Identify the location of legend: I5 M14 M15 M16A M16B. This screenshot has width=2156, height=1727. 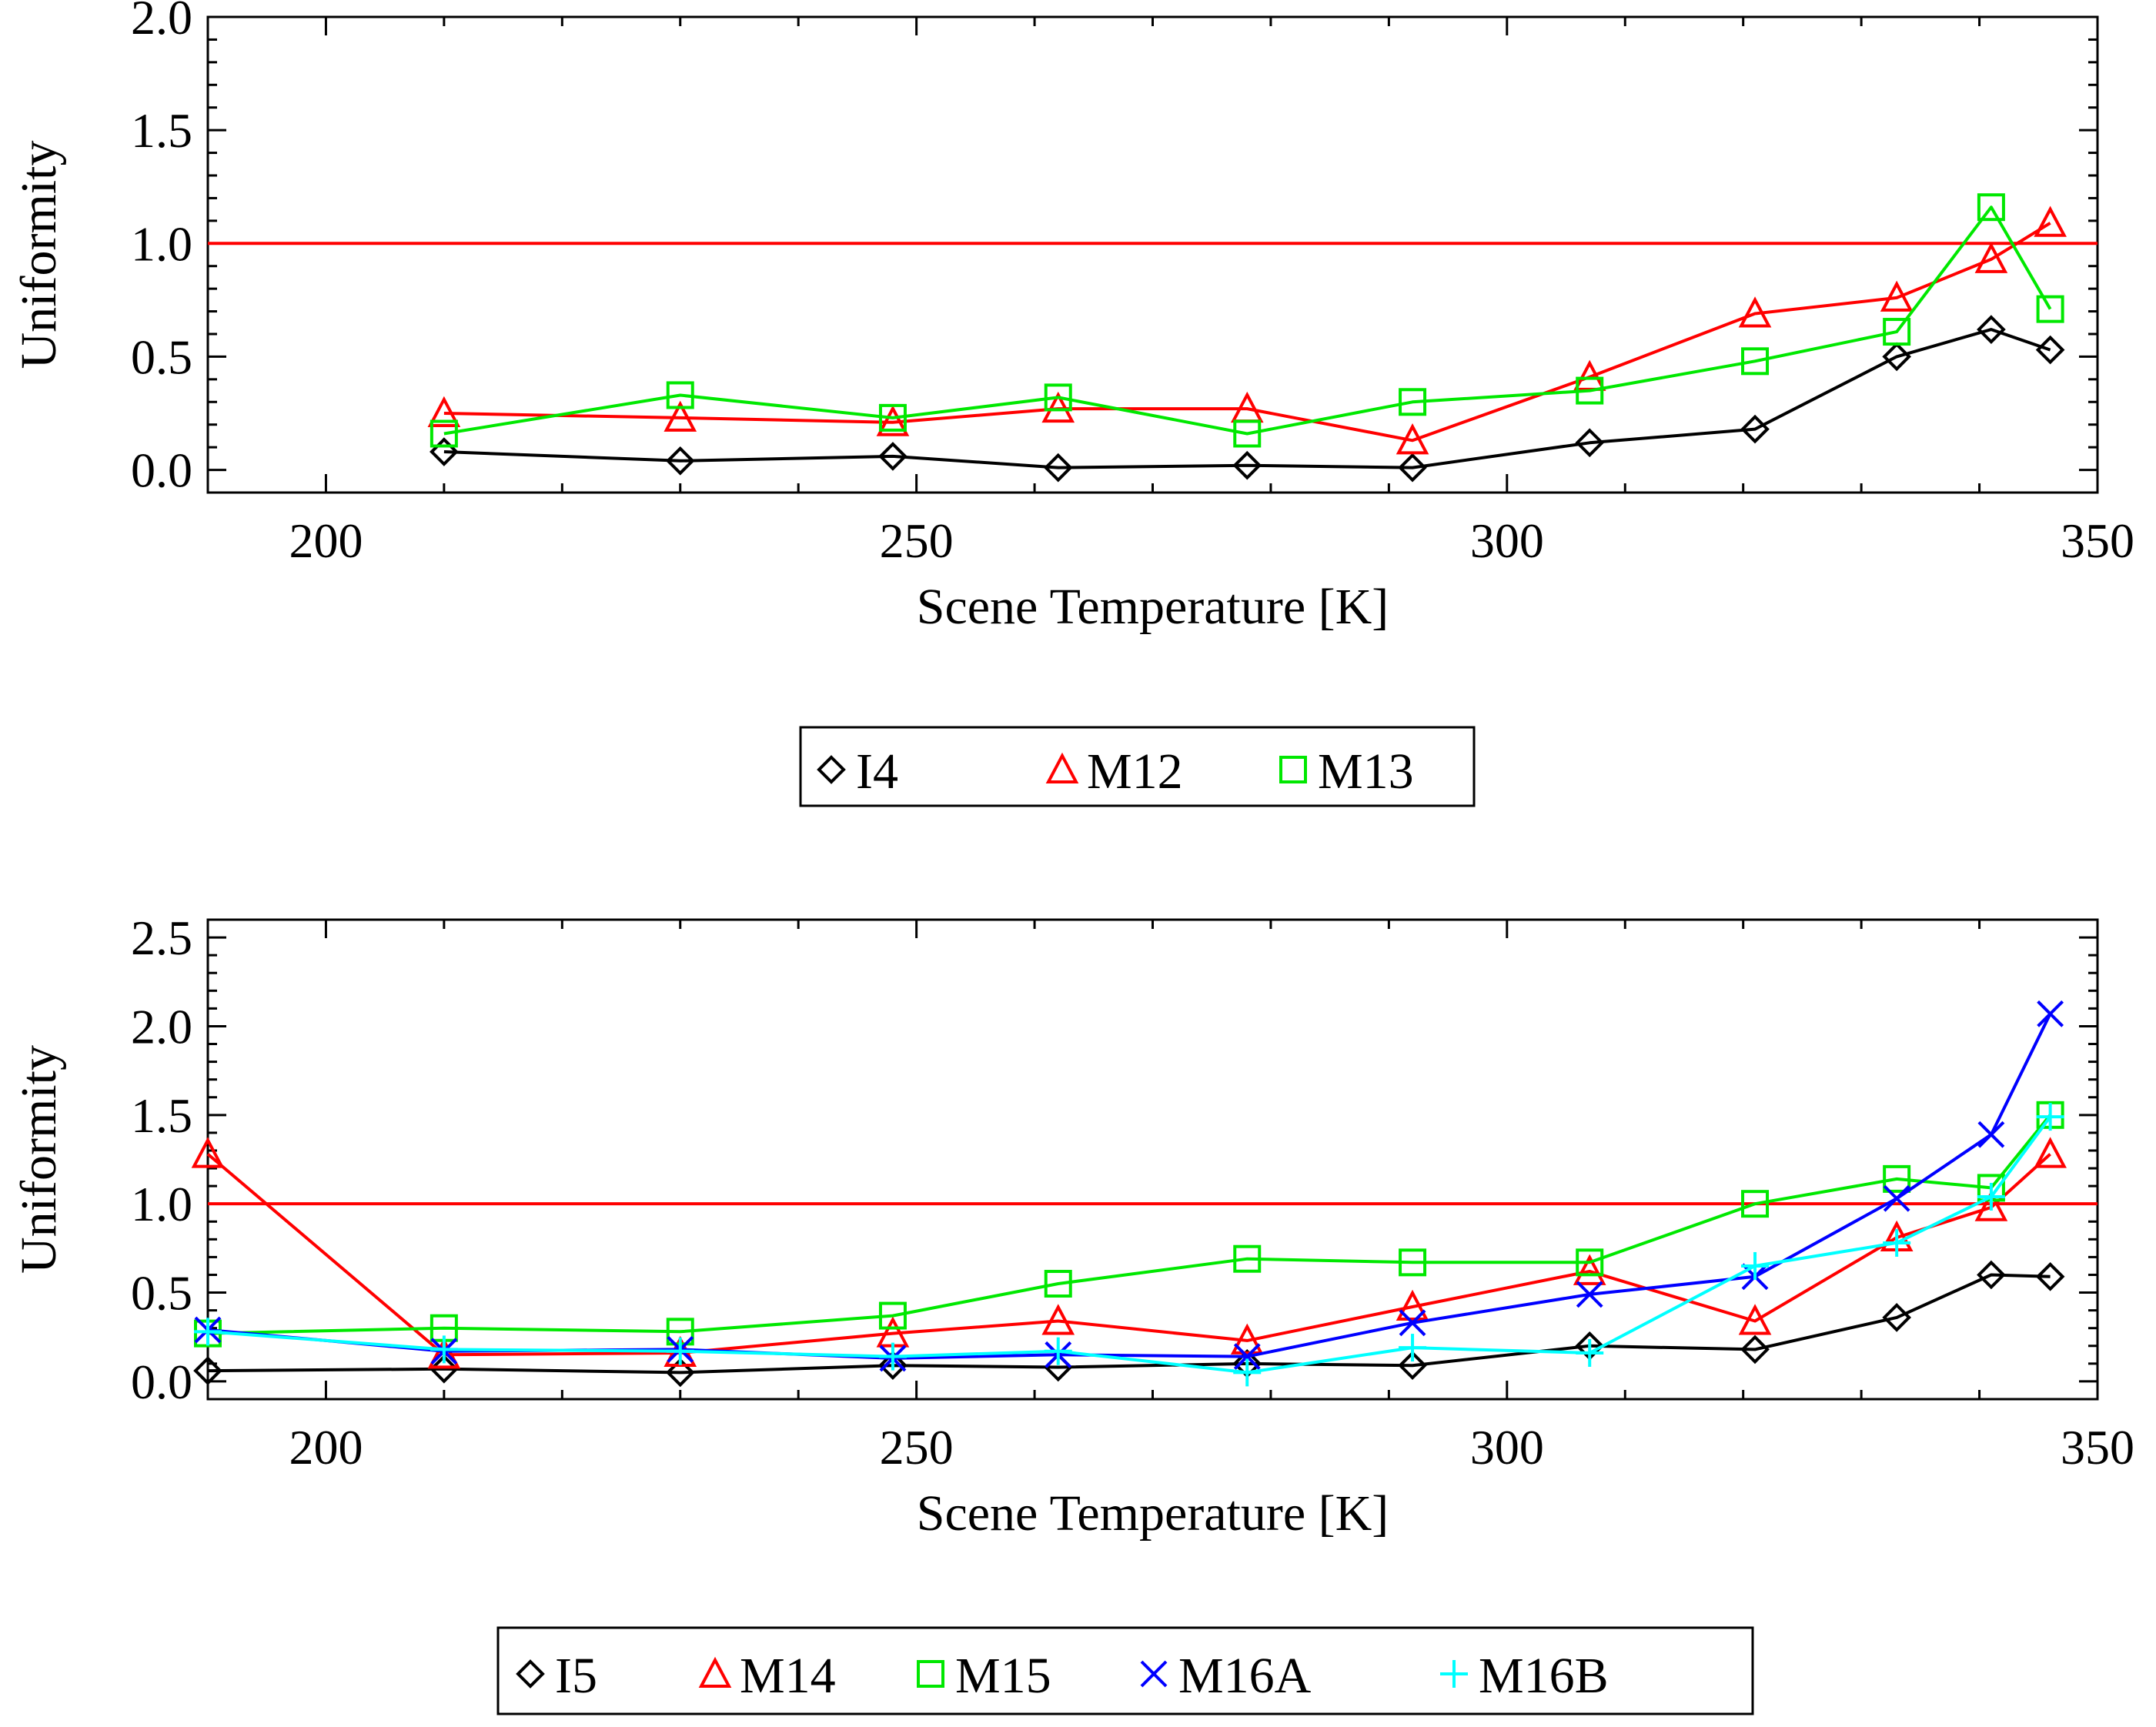
(1125, 1670).